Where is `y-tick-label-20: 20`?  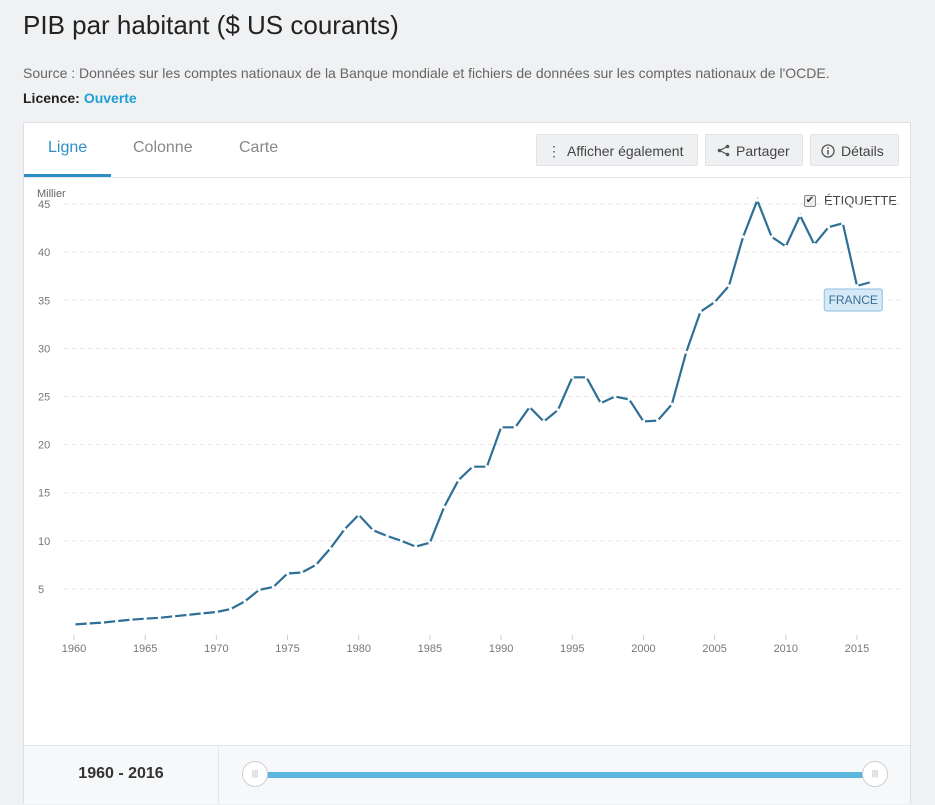 y-tick-label-20: 20 is located at coordinates (44, 446).